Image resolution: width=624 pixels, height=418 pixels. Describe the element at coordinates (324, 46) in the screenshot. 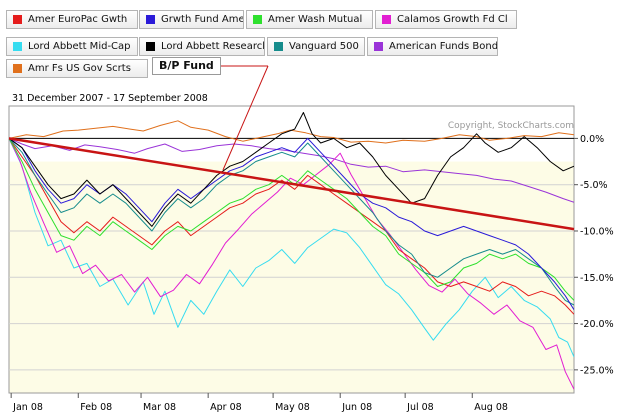

I see `legend-label: Vanguard 500` at that location.